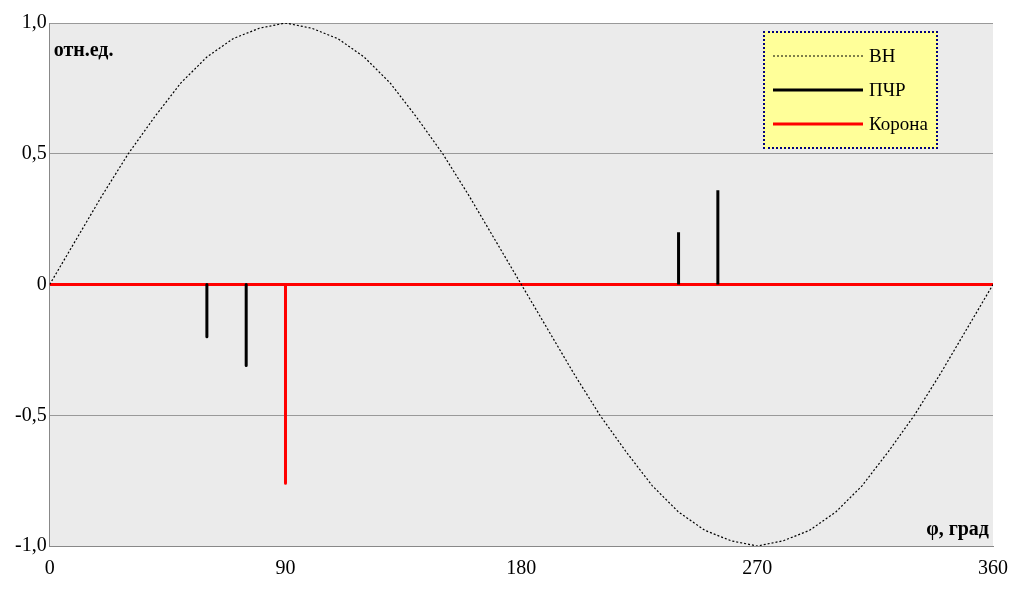 The height and width of the screenshot is (595, 1021). What do you see at coordinates (34, 21) in the screenshot?
I see `y-tick-label: 1,0` at bounding box center [34, 21].